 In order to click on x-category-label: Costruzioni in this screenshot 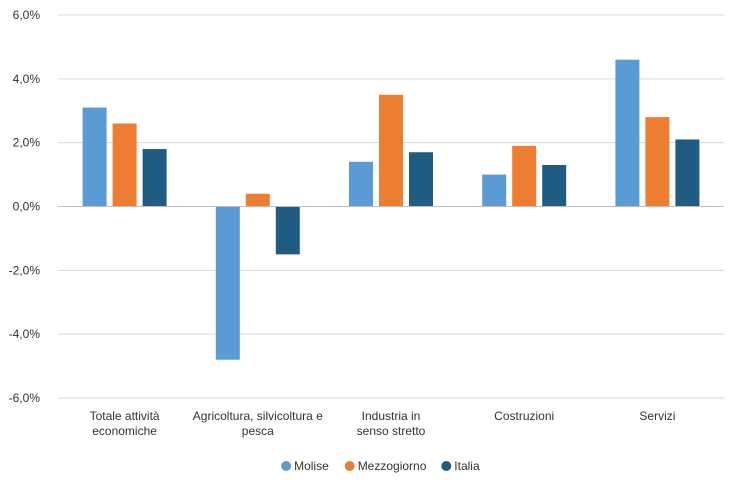, I will do `click(524, 416)`.